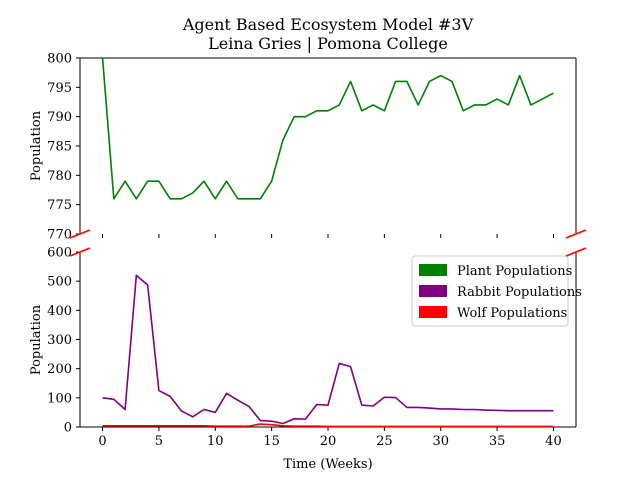 The image size is (640, 480). I want to click on bottom-x-tick-label: 40, so click(553, 441).